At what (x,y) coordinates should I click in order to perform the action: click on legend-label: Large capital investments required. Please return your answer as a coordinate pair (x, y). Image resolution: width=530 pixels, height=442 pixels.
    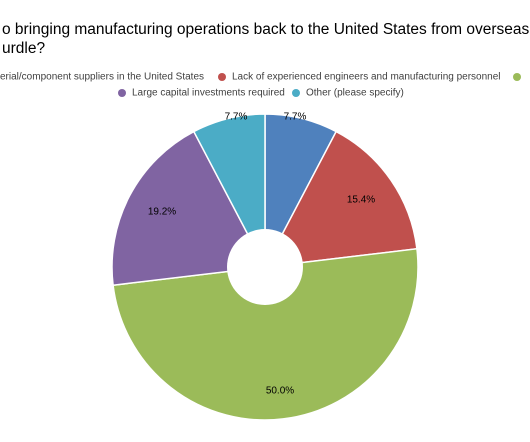
    Looking at the image, I should click on (208, 93).